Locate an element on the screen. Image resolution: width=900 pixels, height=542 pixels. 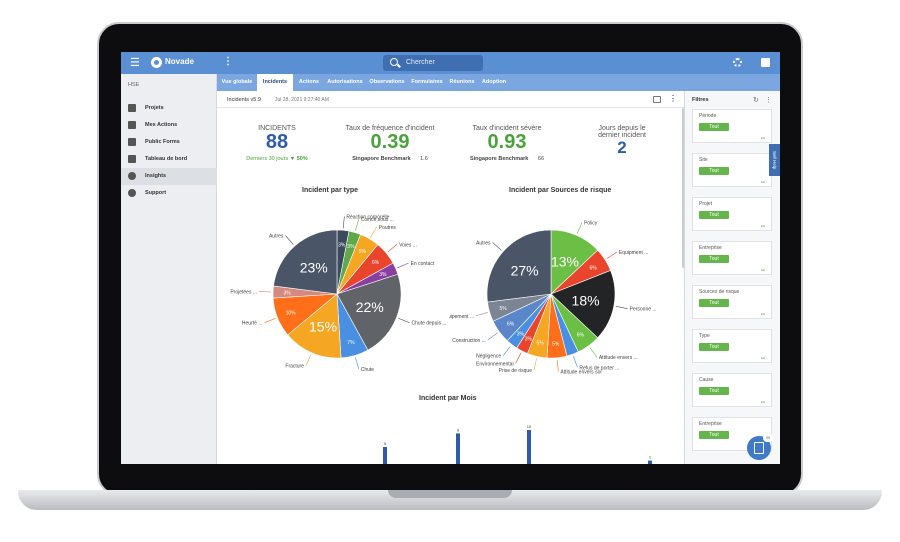
tab-vue-globale: Vue globale is located at coordinates (237, 82).